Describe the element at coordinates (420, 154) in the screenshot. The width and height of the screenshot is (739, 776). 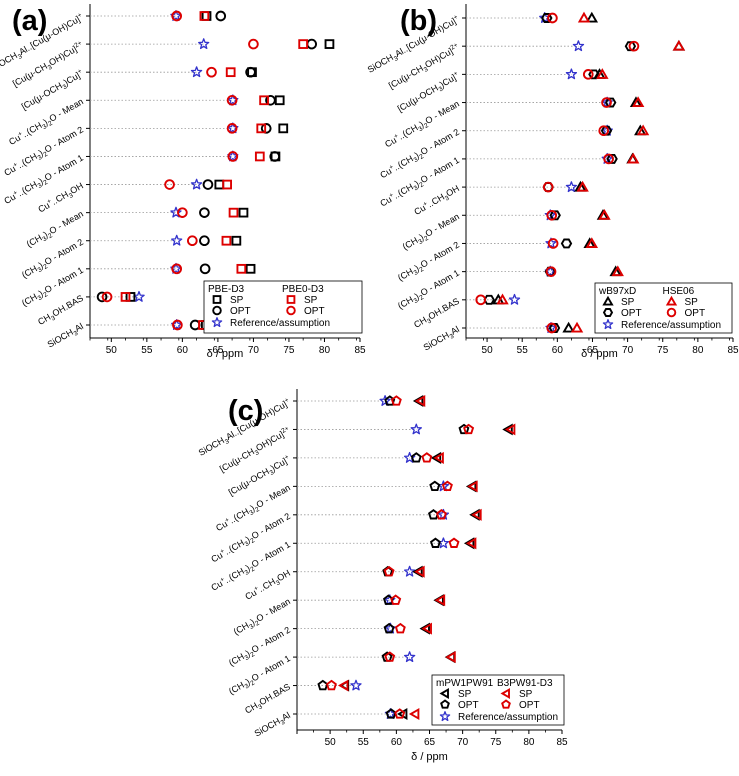
I see `category-label-7: Cu+​..(CH3​)2​O - Atom 2` at that location.